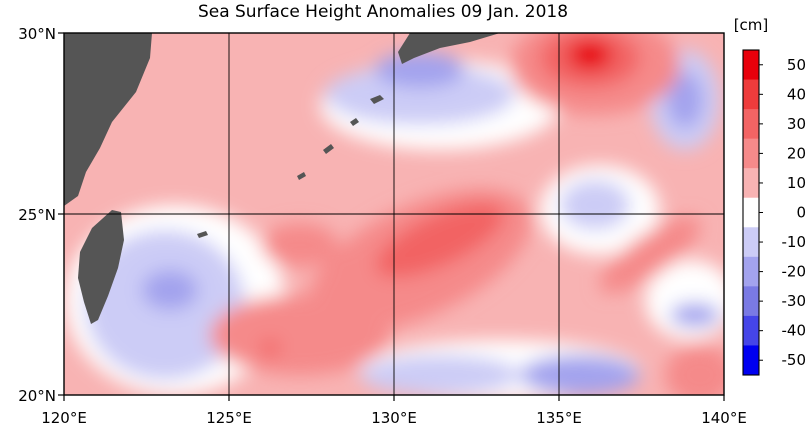 This screenshot has height=432, width=811. I want to click on cold-band-south, so click(440, 375).